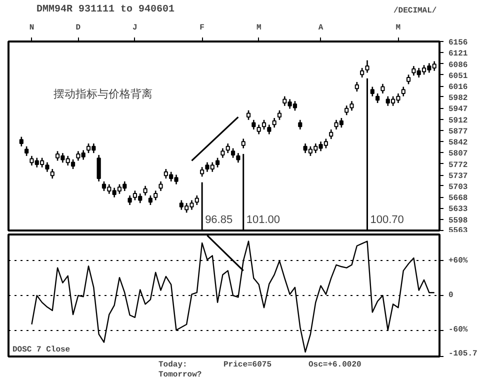 The height and width of the screenshot is (382, 493). Describe the element at coordinates (463, 354) in the screenshot. I see `y-tick-label: -105.7` at that location.